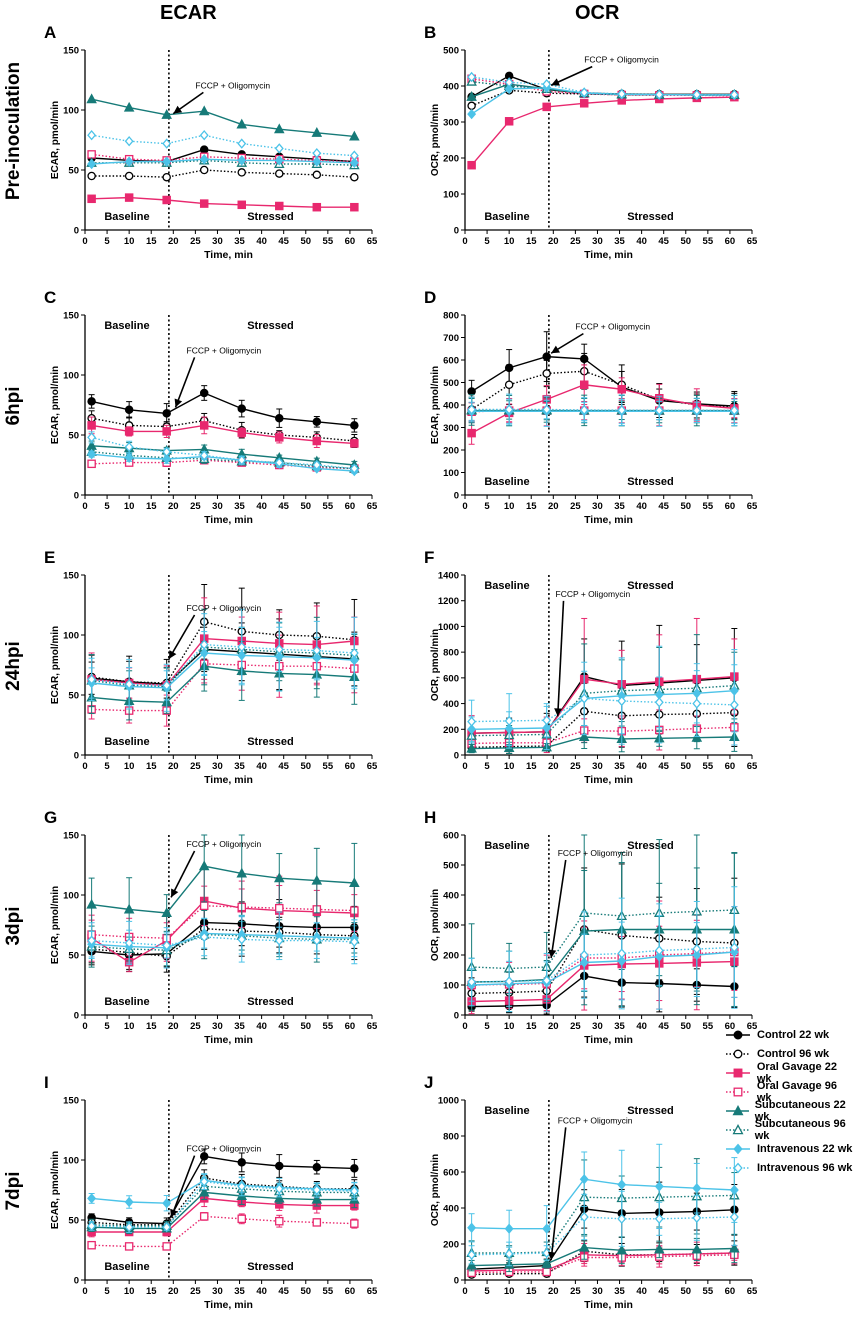  I want to click on x-axis-label: Time, min, so click(608, 520).